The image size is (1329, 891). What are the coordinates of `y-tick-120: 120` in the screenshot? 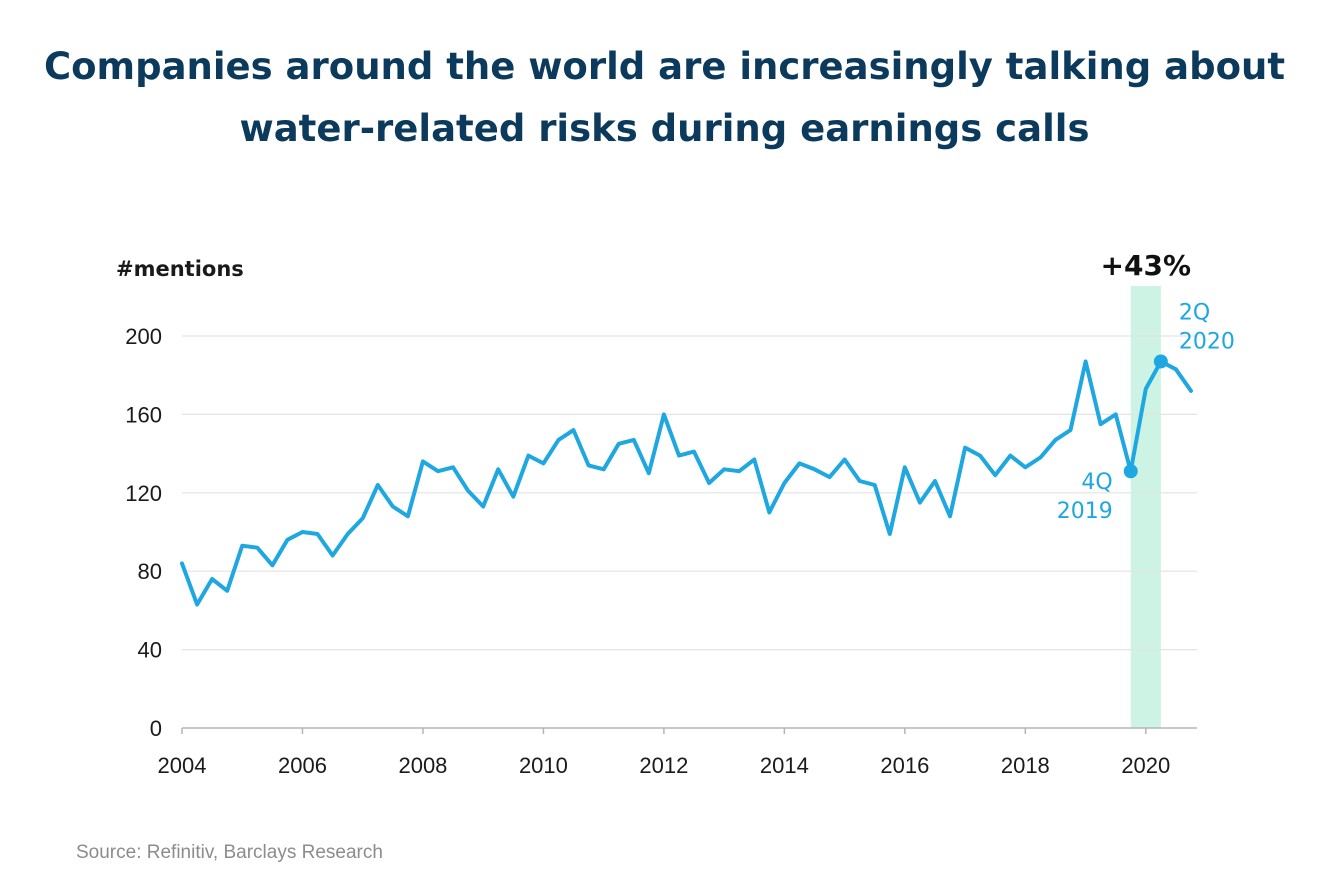 It's located at (143, 493).